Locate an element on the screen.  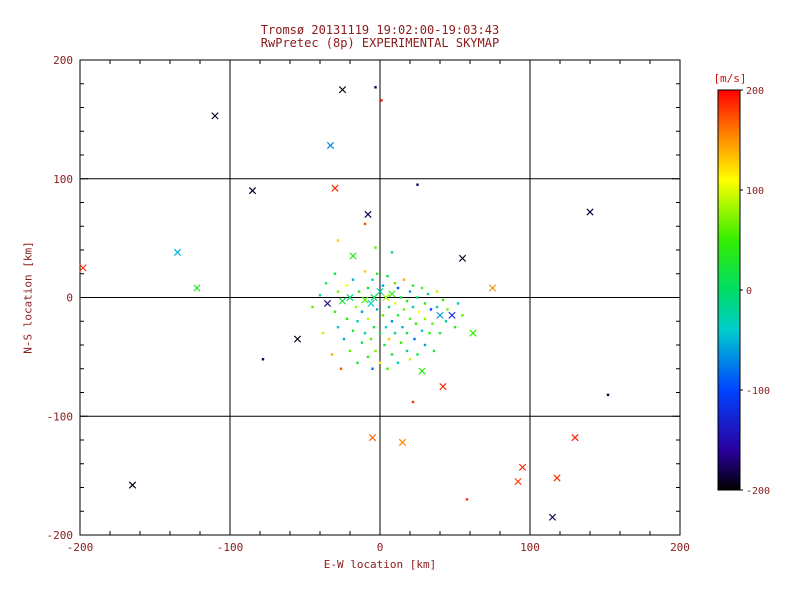
x-tick-label: 200 is located at coordinates (680, 547).